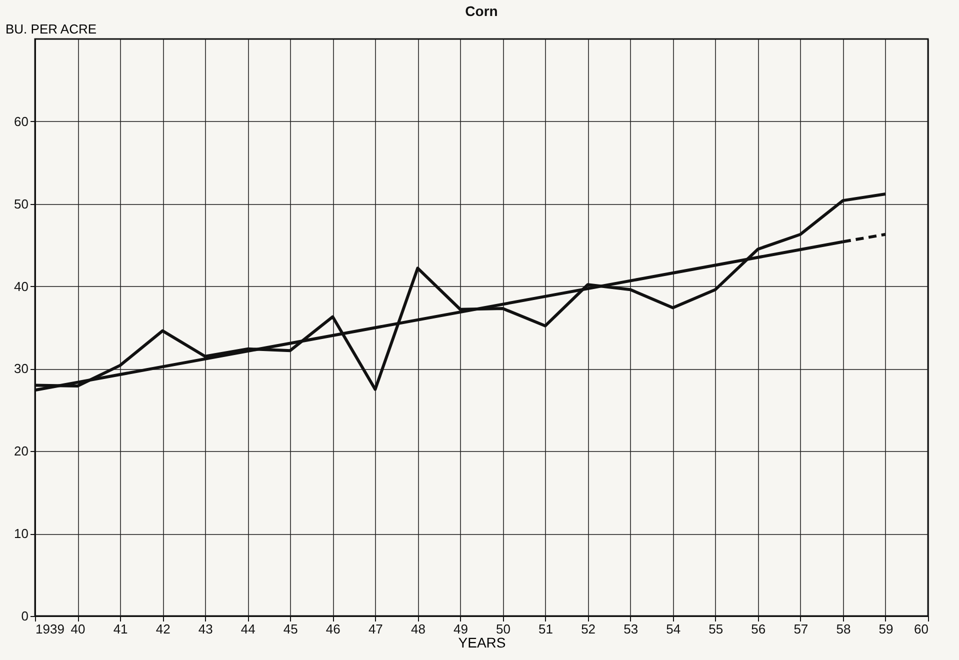 The height and width of the screenshot is (660, 959). I want to click on y-tick-label: 20, so click(21, 451).